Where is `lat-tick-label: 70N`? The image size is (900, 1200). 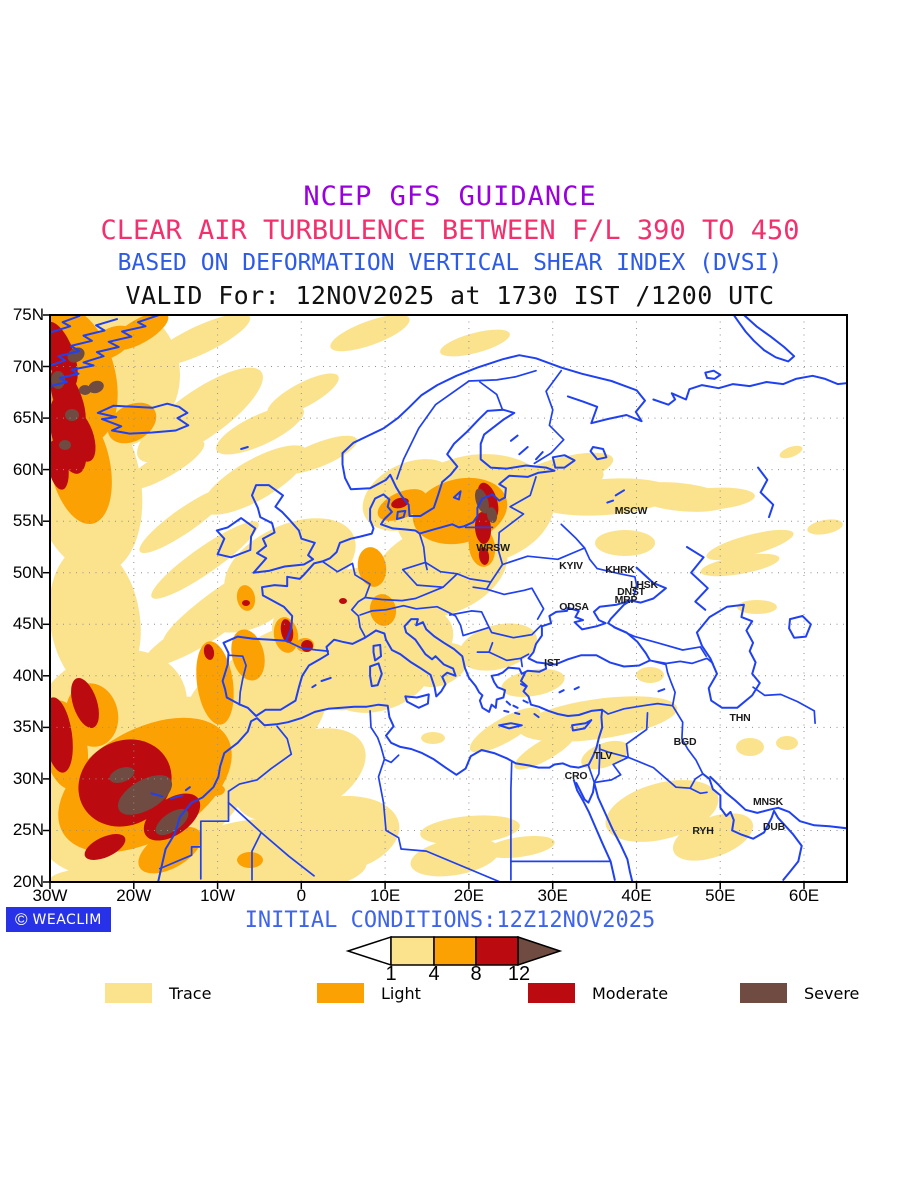
lat-tick-label: 70N is located at coordinates (28, 366).